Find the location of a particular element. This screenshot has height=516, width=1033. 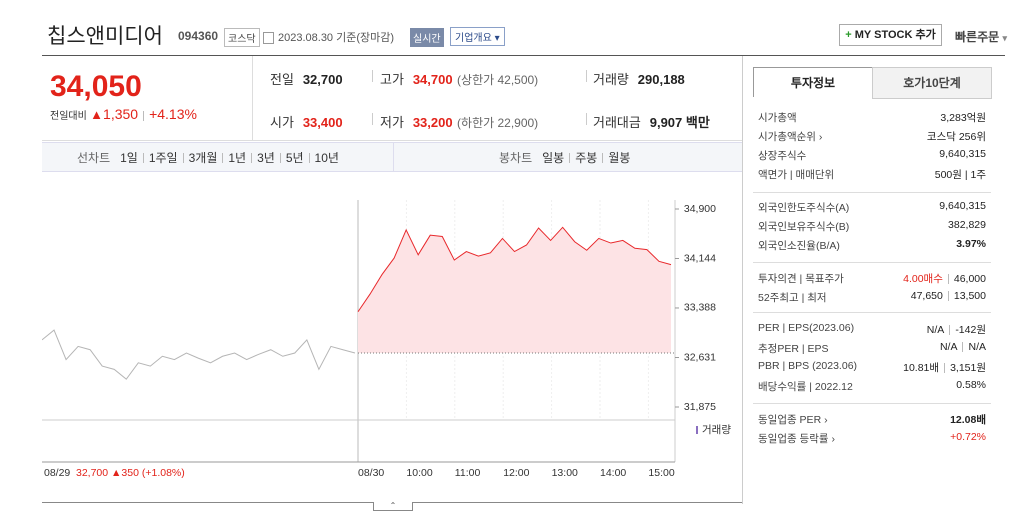

candle-tabs: 봉차트 일봉 주봉 월봉 is located at coordinates (564, 158).